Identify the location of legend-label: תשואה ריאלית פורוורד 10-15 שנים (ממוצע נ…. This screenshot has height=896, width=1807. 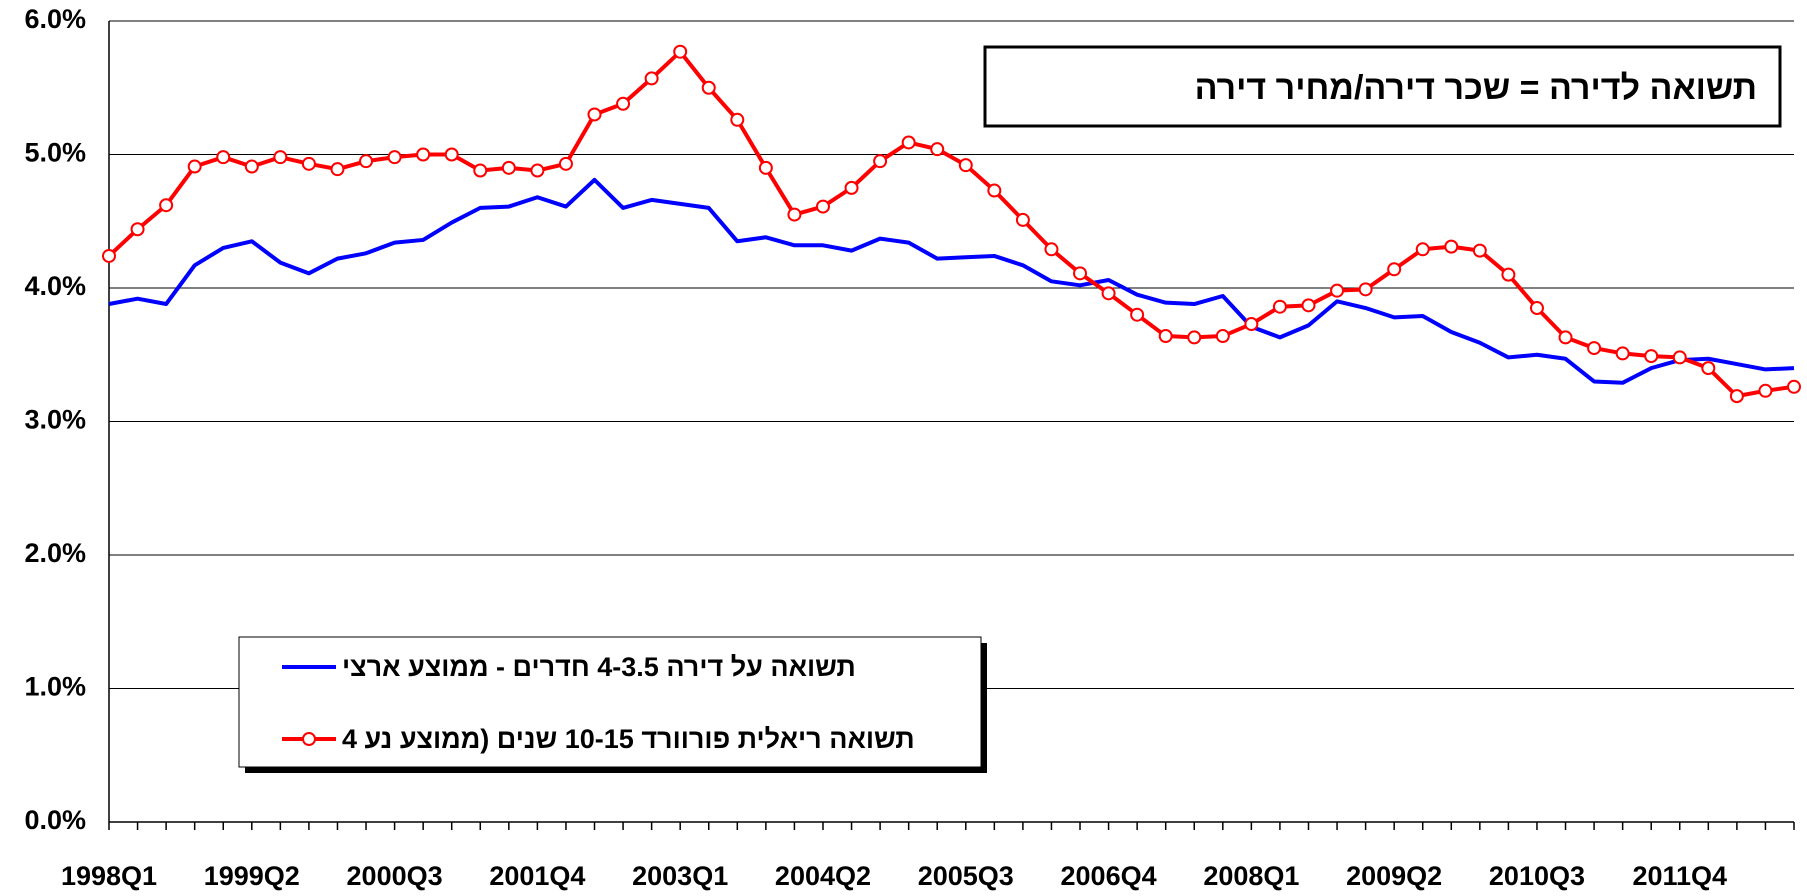
(628, 739).